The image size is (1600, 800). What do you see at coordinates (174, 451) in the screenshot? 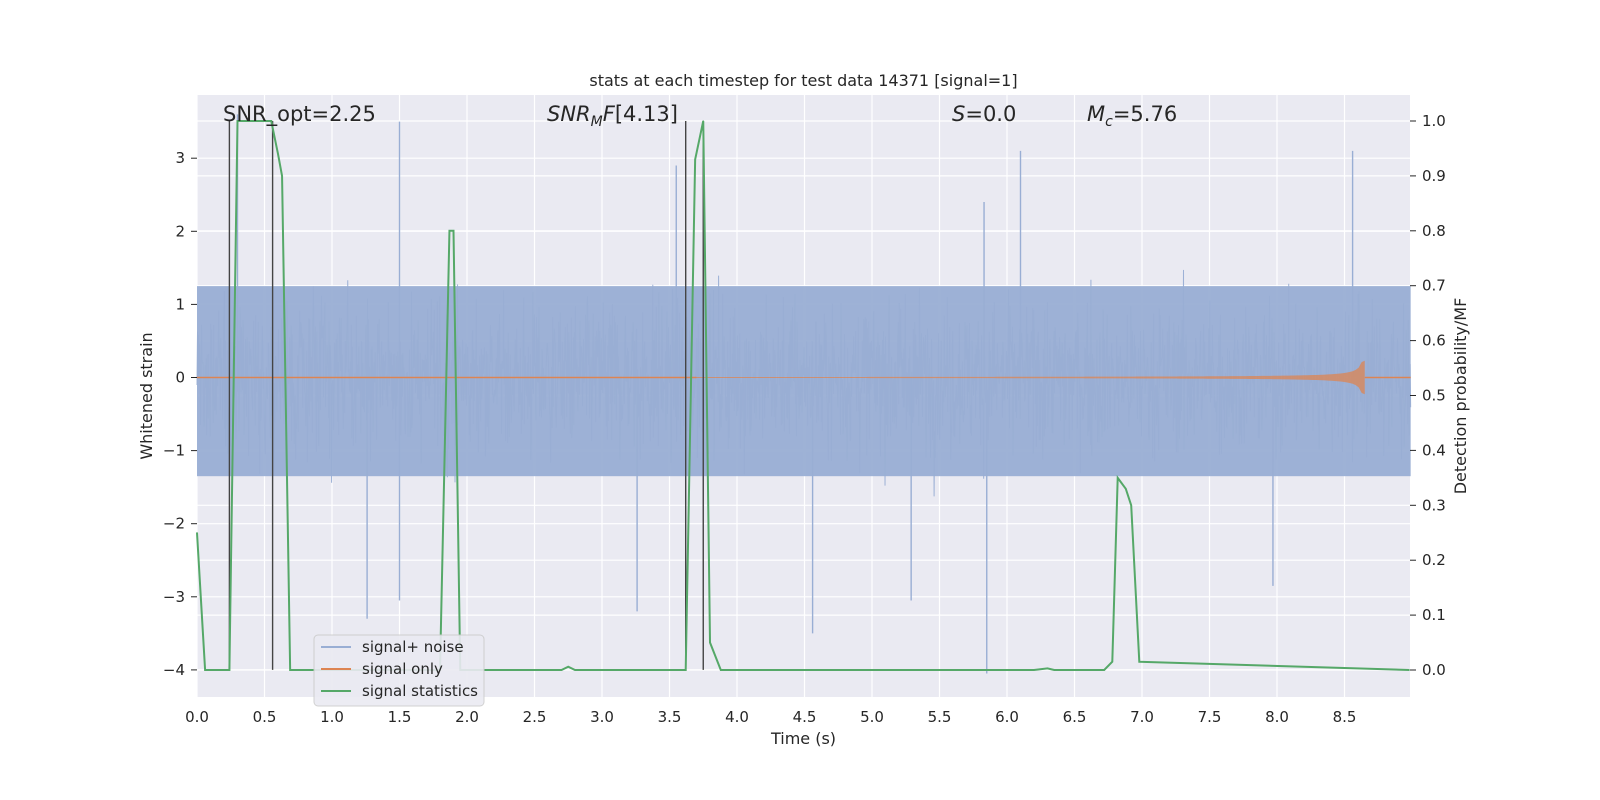
I see `y-tick-label: −1` at bounding box center [174, 451].